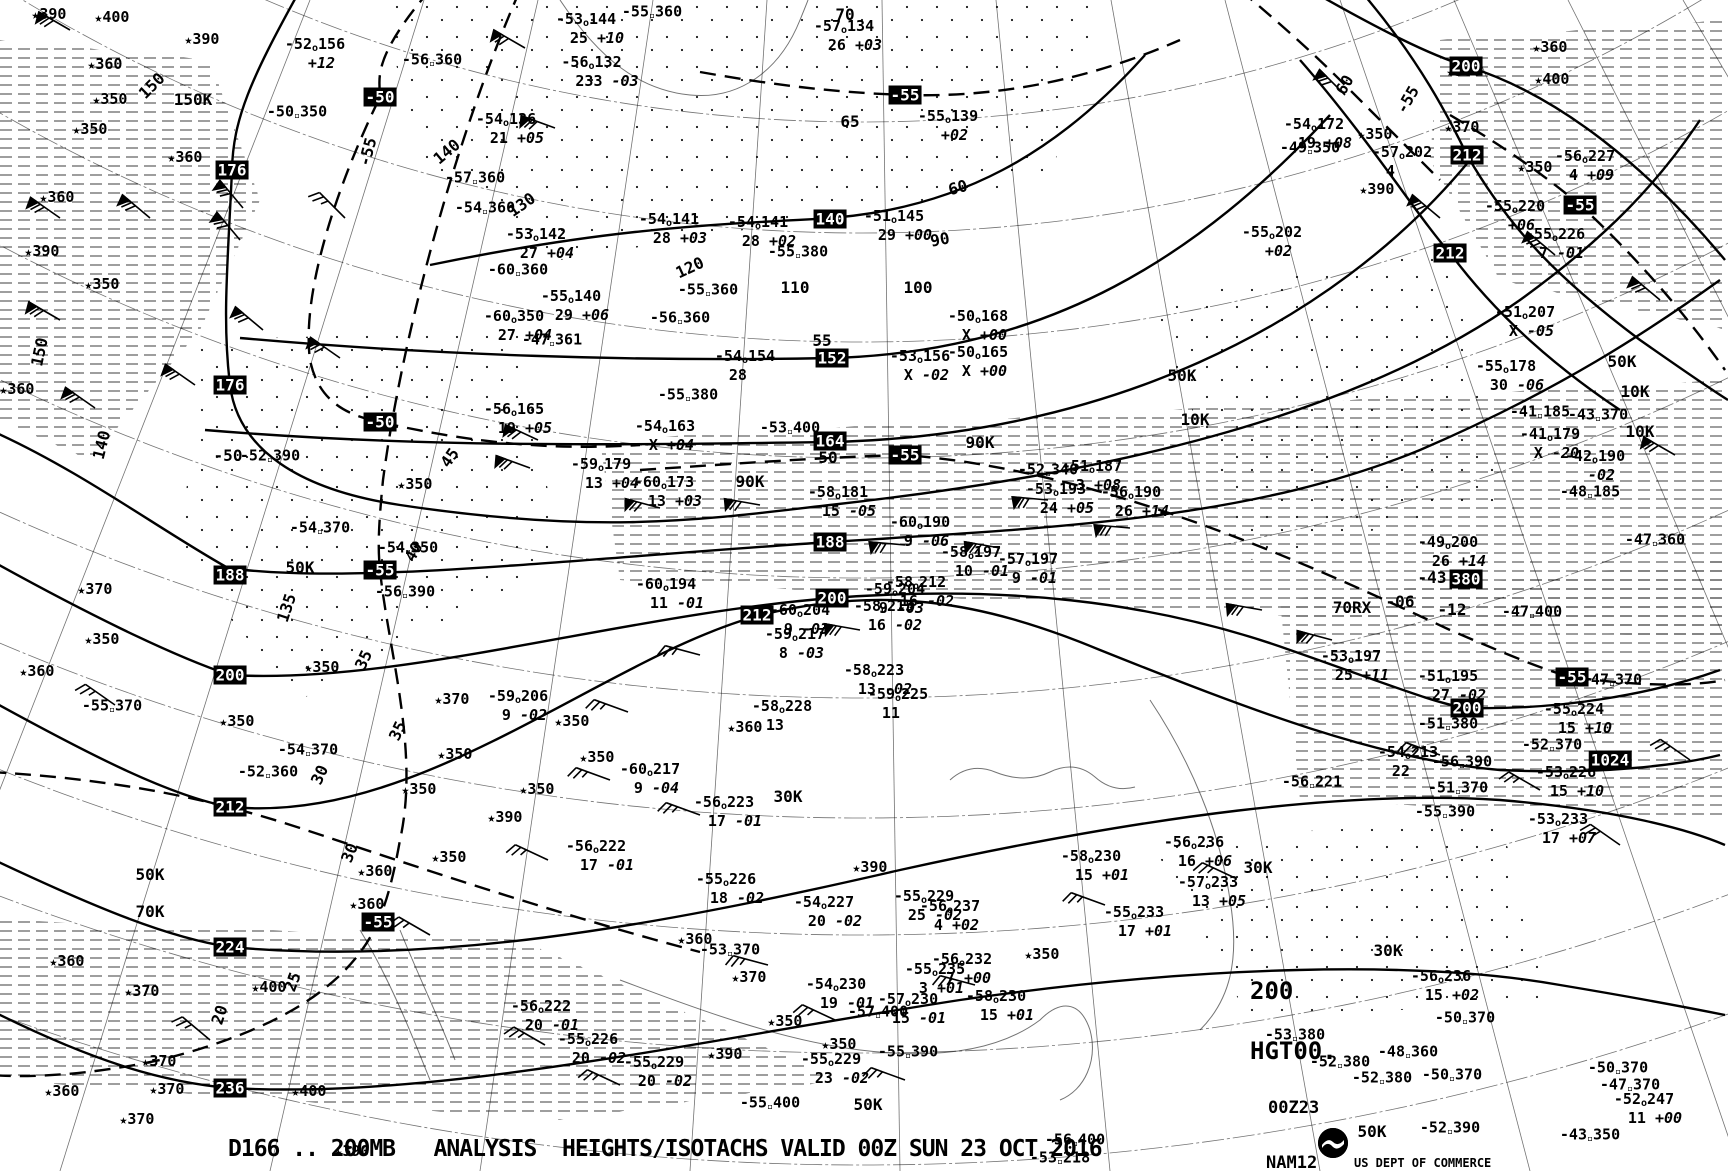 The width and height of the screenshot is (1728, 1171). Describe the element at coordinates (730, 950) in the screenshot. I see `station-plot: -53▫370` at that location.